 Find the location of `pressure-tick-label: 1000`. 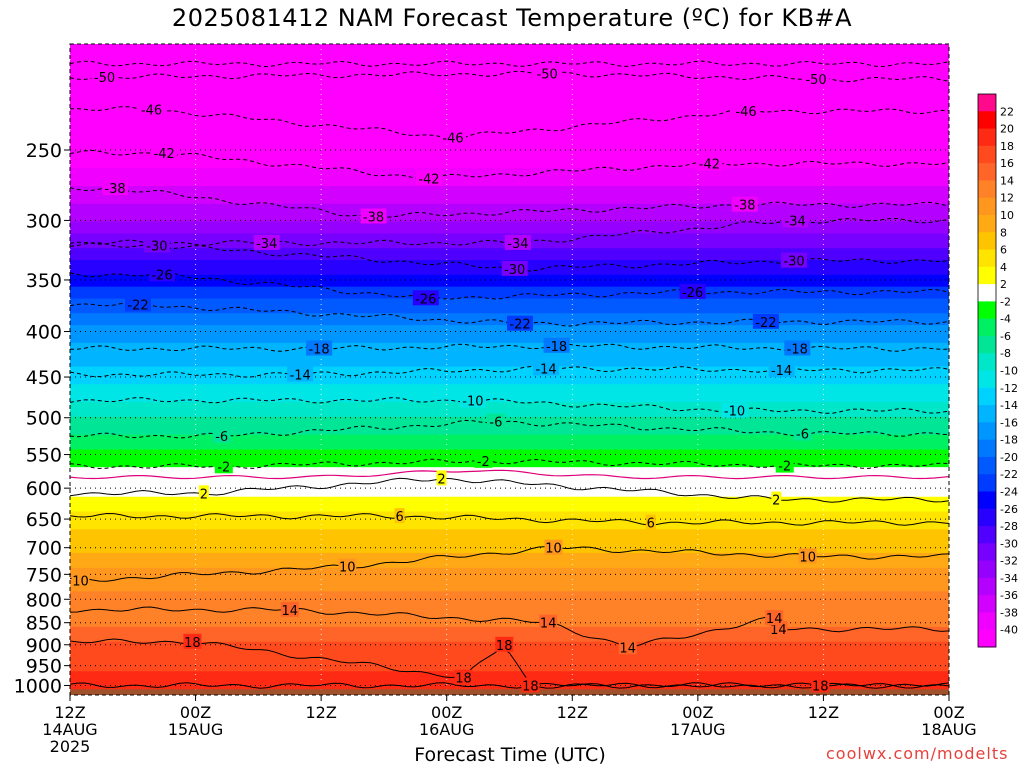

pressure-tick-label: 1000 is located at coordinates (38, 686).